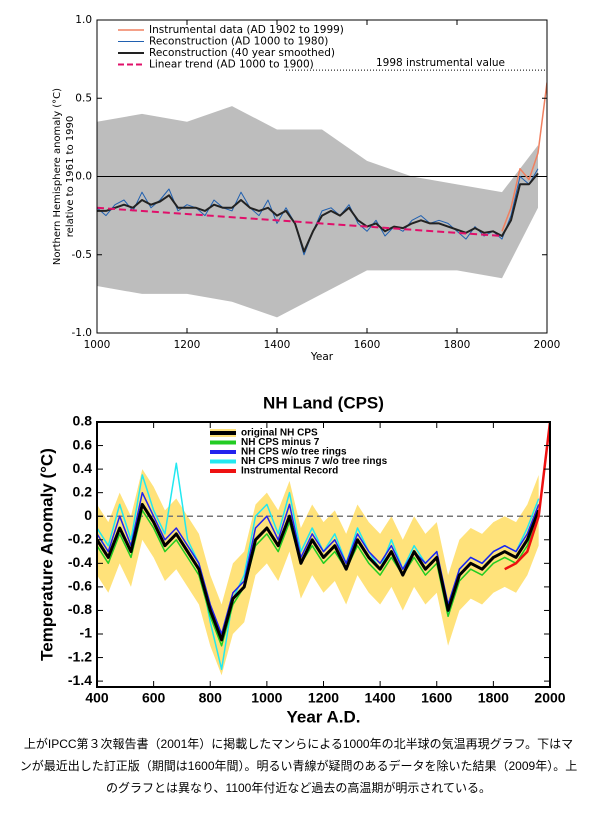 Image resolution: width=597 pixels, height=822 pixels. I want to click on legend-label: Linear trend (AD 1000 to 1900), so click(231, 65).